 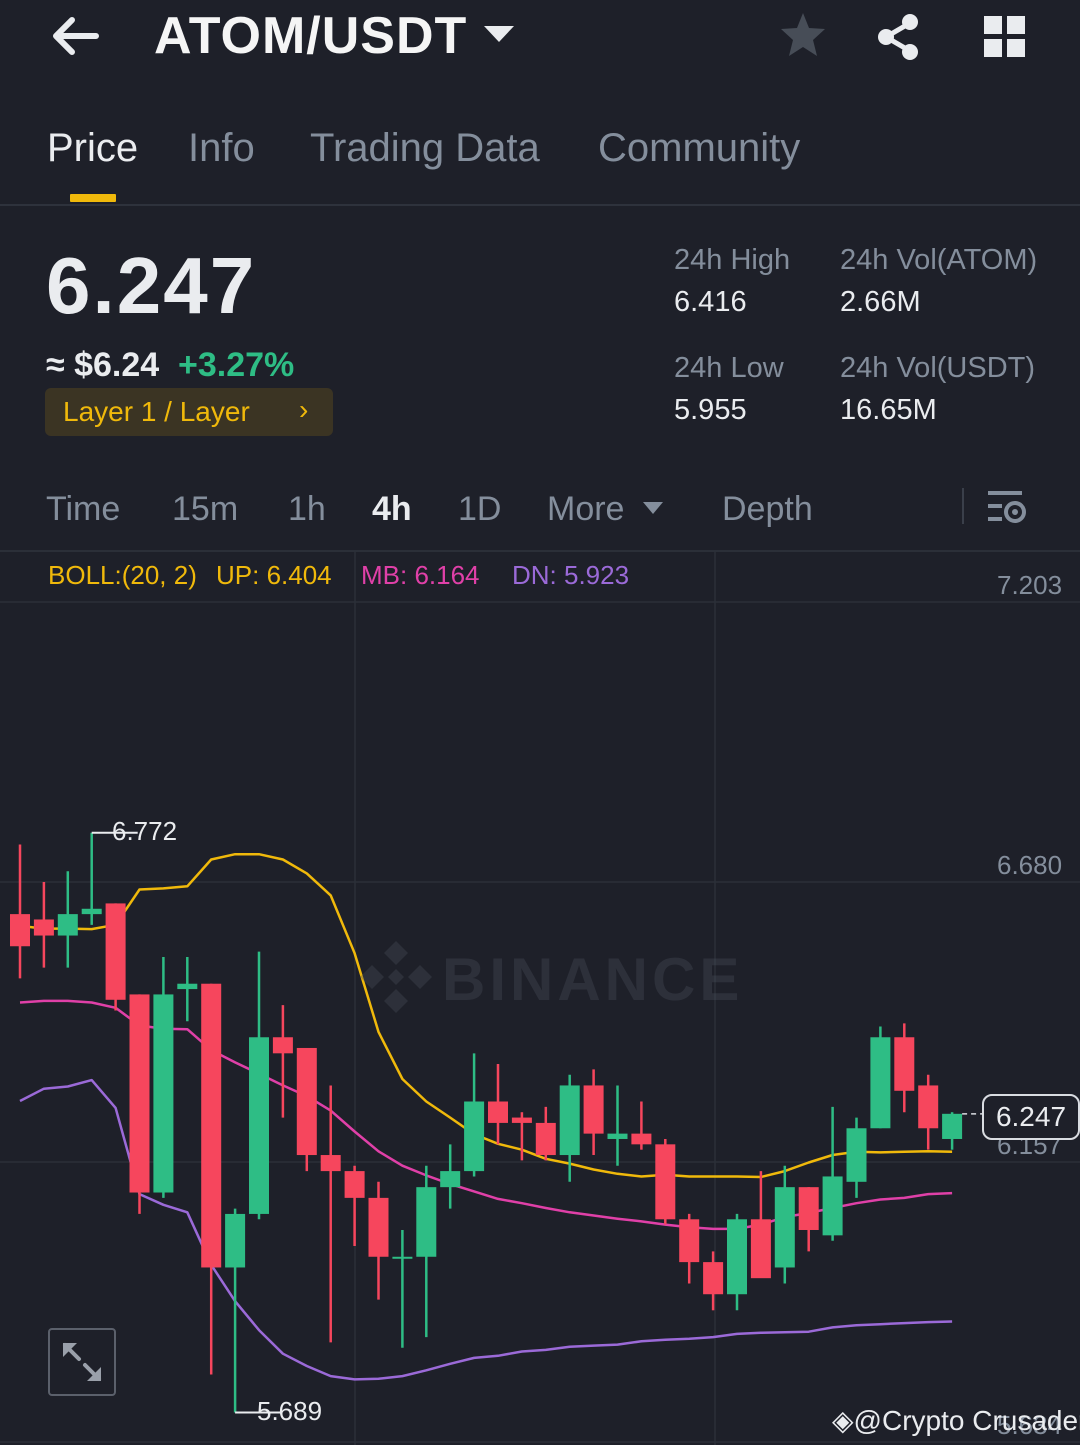 What do you see at coordinates (93, 148) in the screenshot?
I see `tab-price: Price` at bounding box center [93, 148].